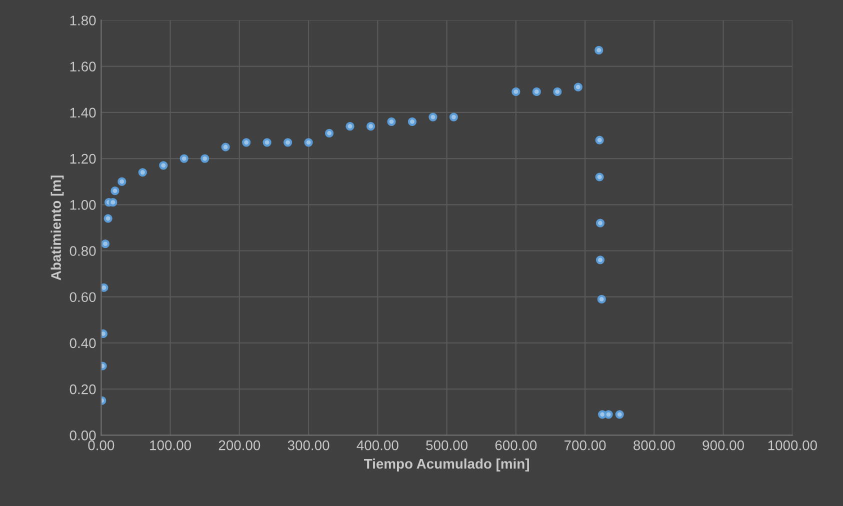 This screenshot has width=843, height=506. Describe the element at coordinates (83, 67) in the screenshot. I see `y-tick-label: 1.60` at that location.